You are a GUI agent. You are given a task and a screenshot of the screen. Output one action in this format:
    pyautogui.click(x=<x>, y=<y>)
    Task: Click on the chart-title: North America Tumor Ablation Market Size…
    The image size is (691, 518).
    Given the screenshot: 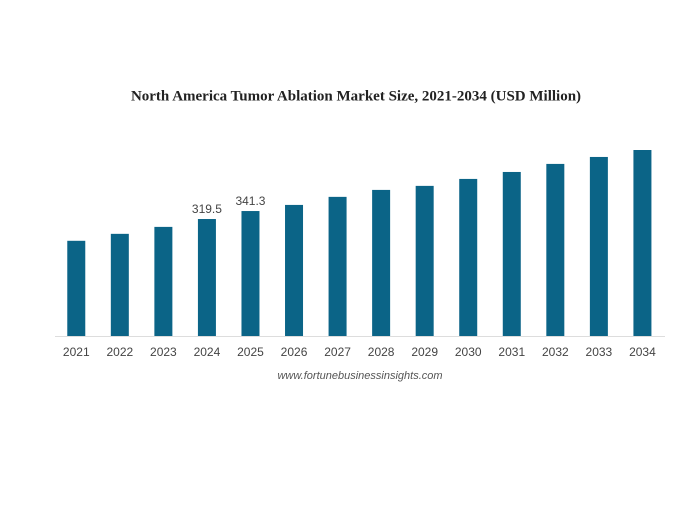 What is the action you would take?
    pyautogui.click(x=356, y=96)
    